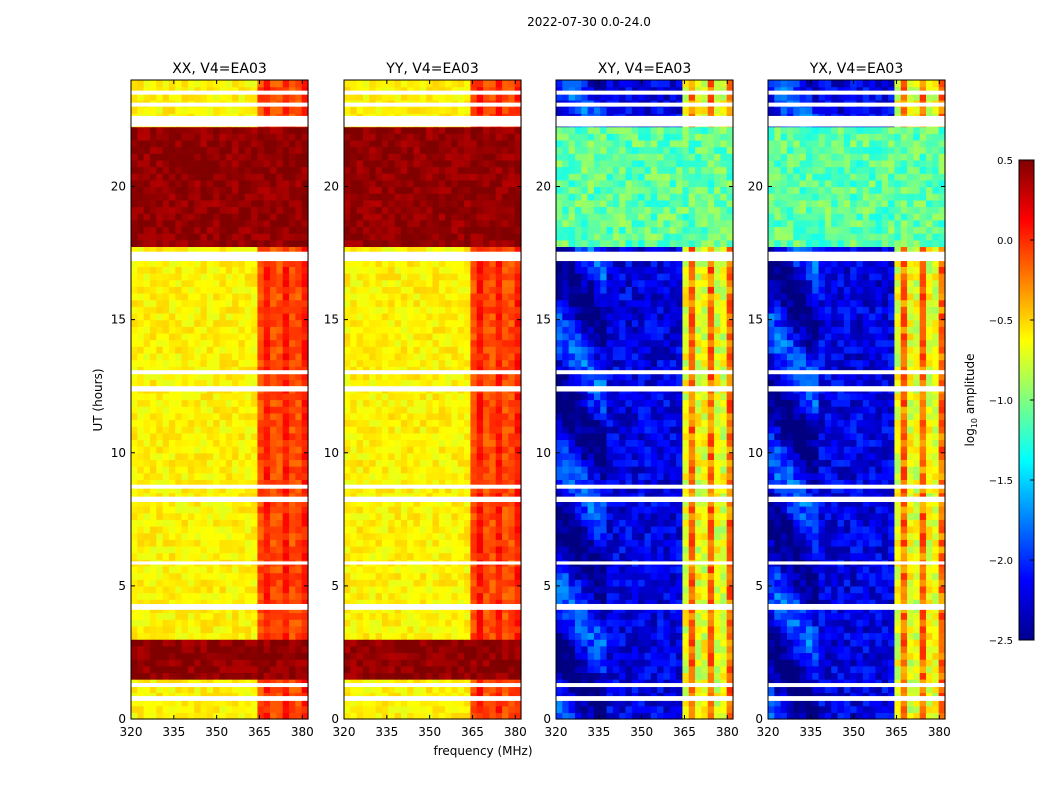  I want to click on x-tick-label: 335, so click(173, 732).